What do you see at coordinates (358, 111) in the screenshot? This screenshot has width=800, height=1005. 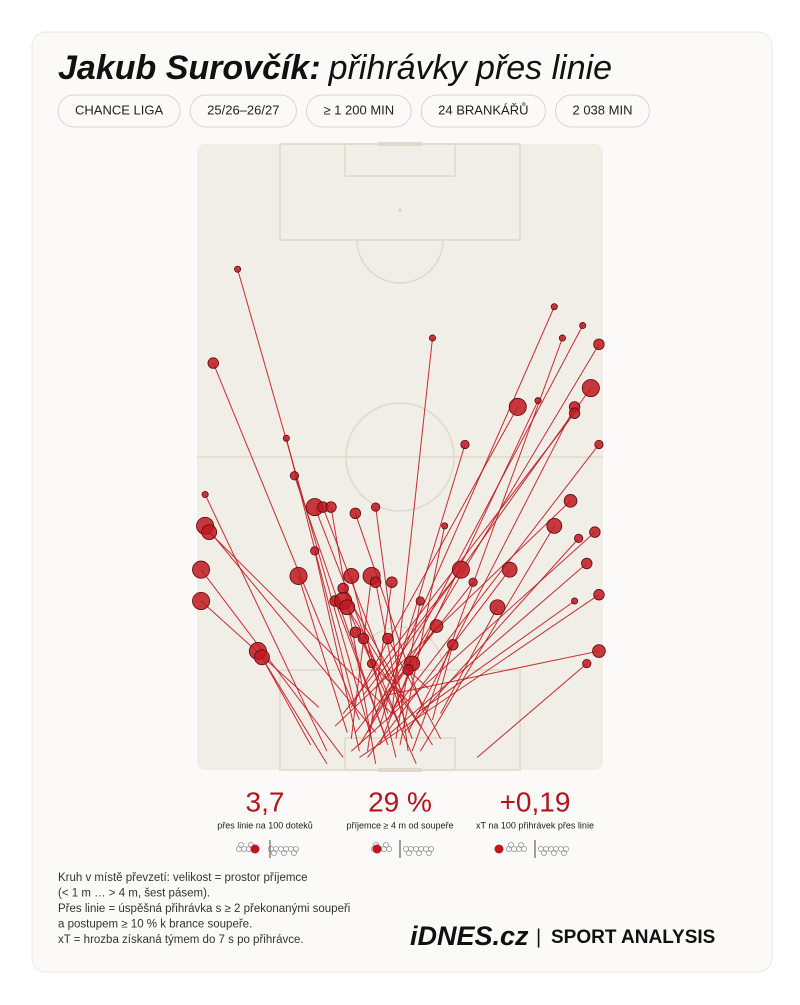 I see `tag: ≥ 1 200 MIN` at bounding box center [358, 111].